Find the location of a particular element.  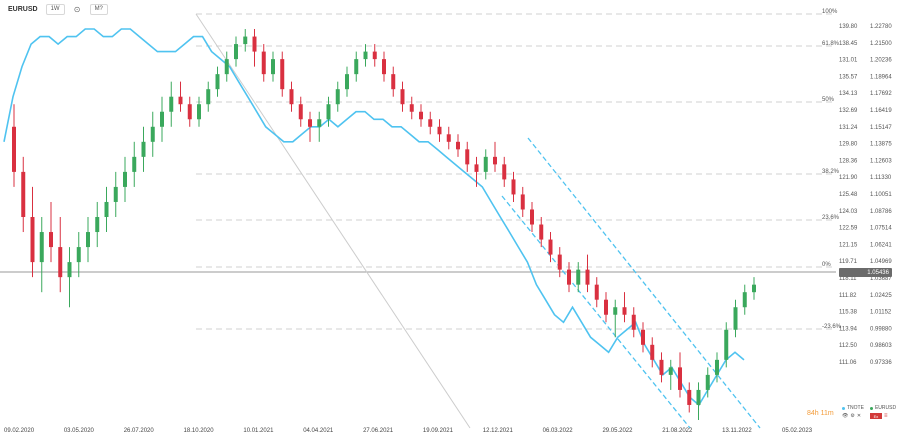

axis-tick-primary: 125.48 is located at coordinates (848, 195).